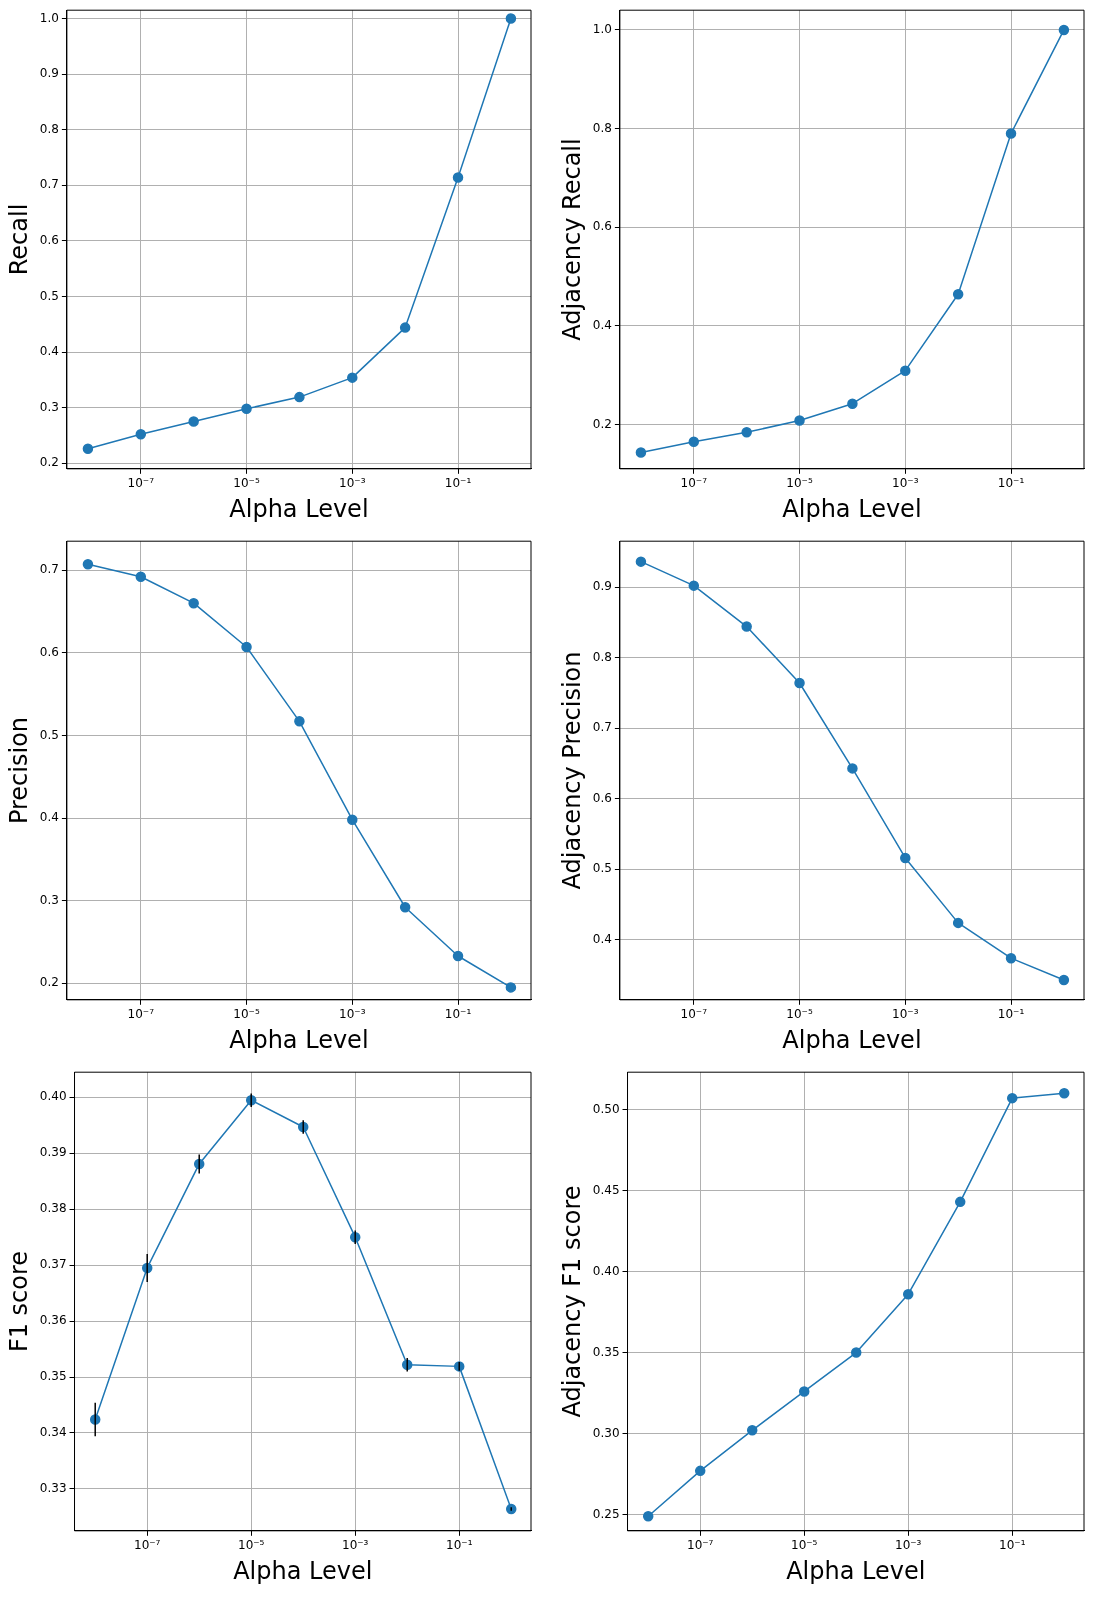  I want to click on y-tick-label: 0.3, so click(49, 406).